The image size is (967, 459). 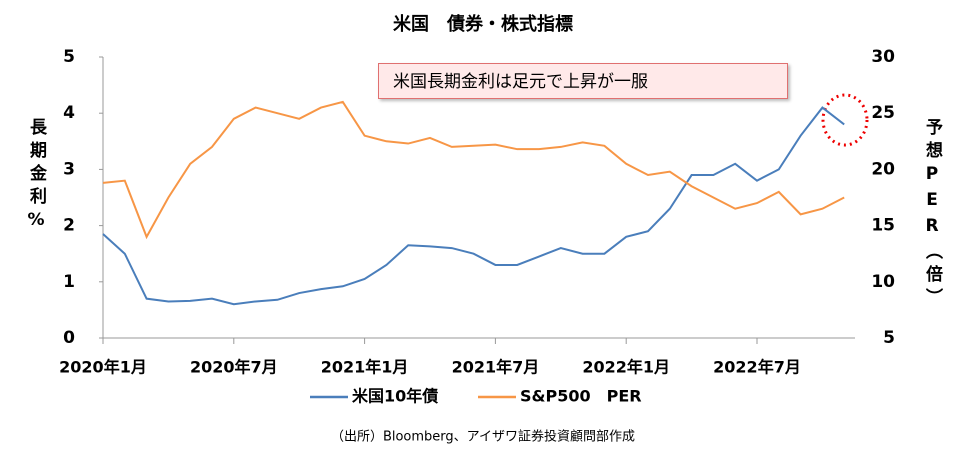 I want to click on x-tick-label: 2020年7月, so click(x=234, y=367).